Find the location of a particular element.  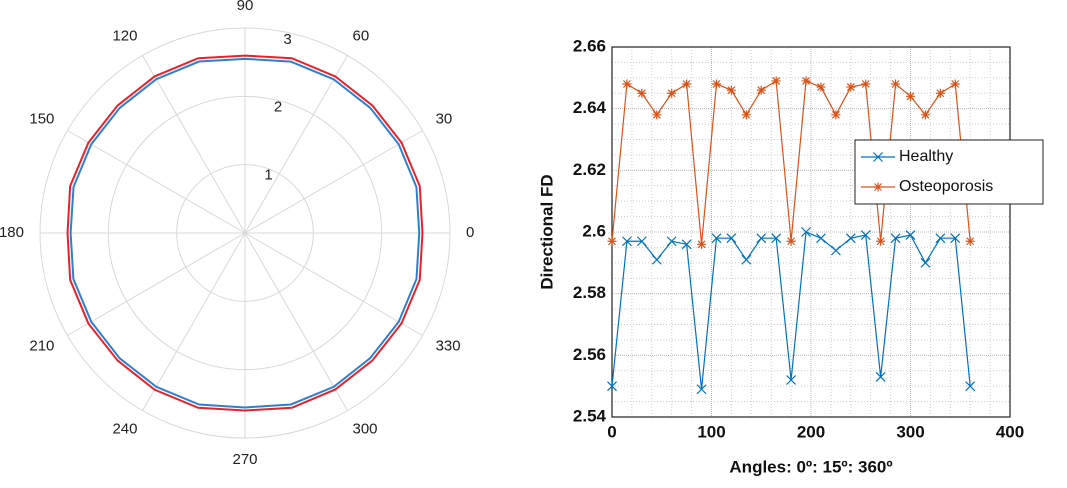

theta-tick-label: 60 is located at coordinates (361, 35).